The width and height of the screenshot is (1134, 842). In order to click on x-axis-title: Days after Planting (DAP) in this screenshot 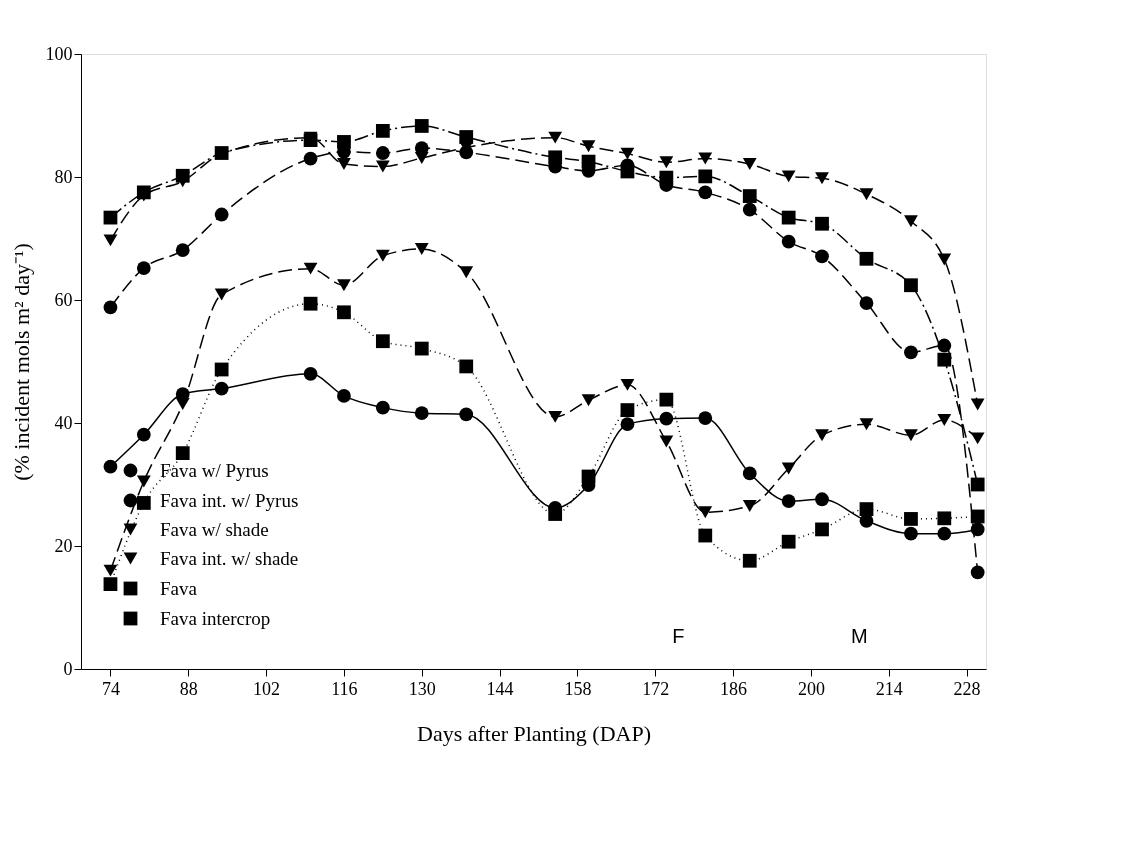, I will do `click(534, 733)`.